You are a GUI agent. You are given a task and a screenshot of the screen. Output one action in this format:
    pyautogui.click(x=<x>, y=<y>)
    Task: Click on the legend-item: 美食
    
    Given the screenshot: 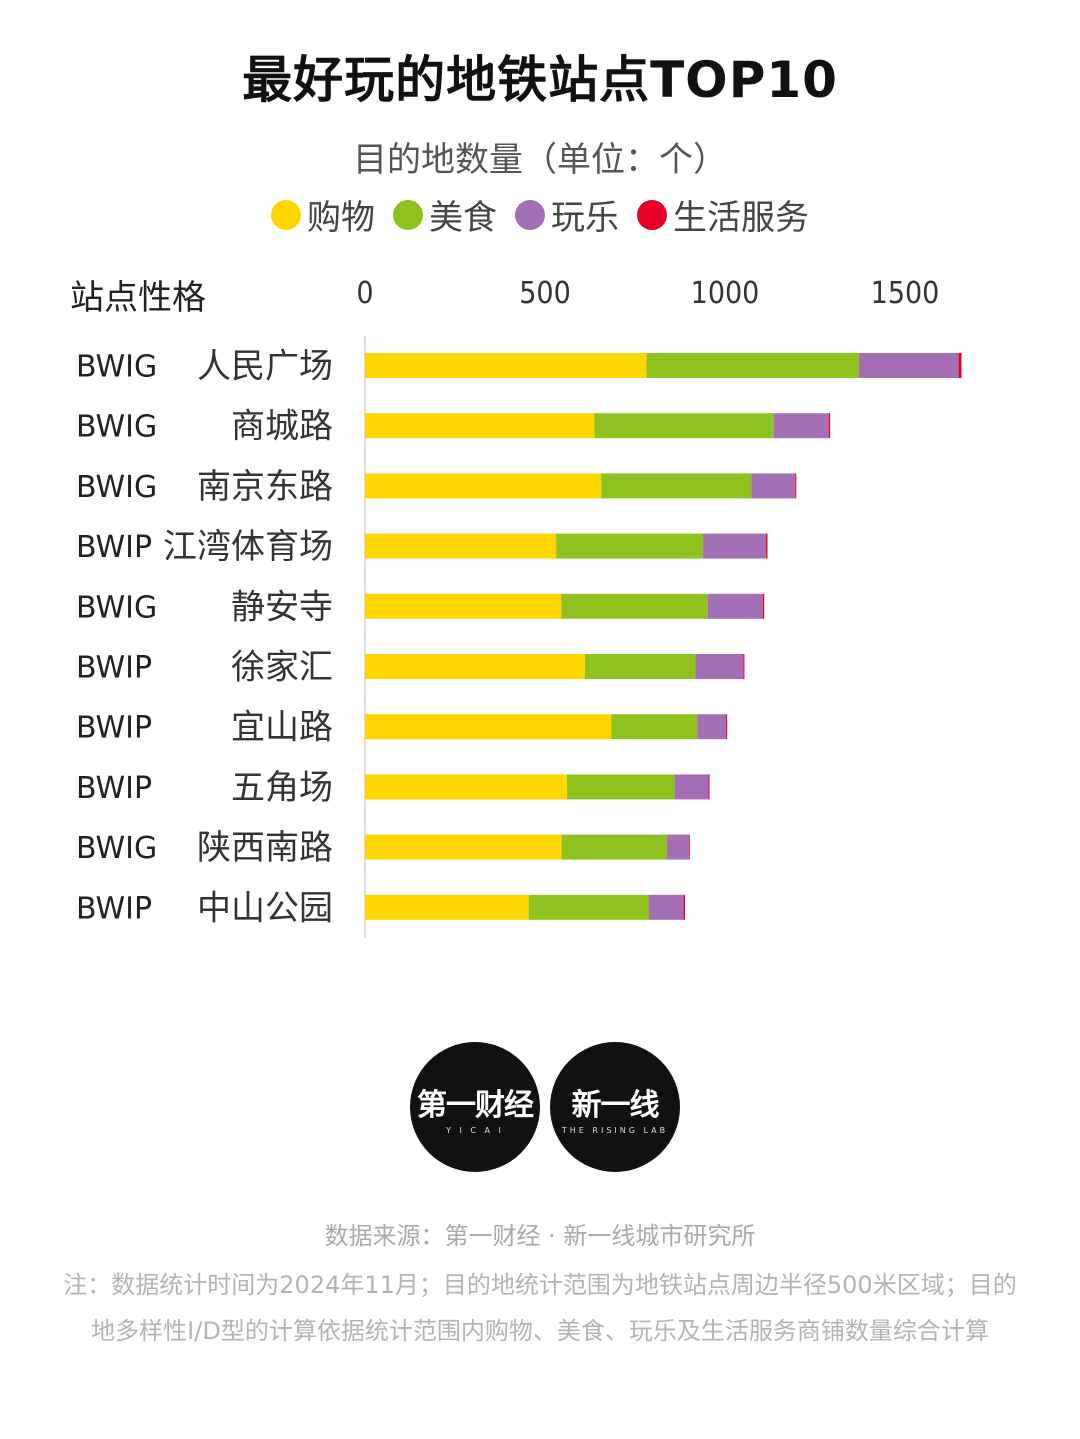 What is the action you would take?
    pyautogui.click(x=445, y=214)
    